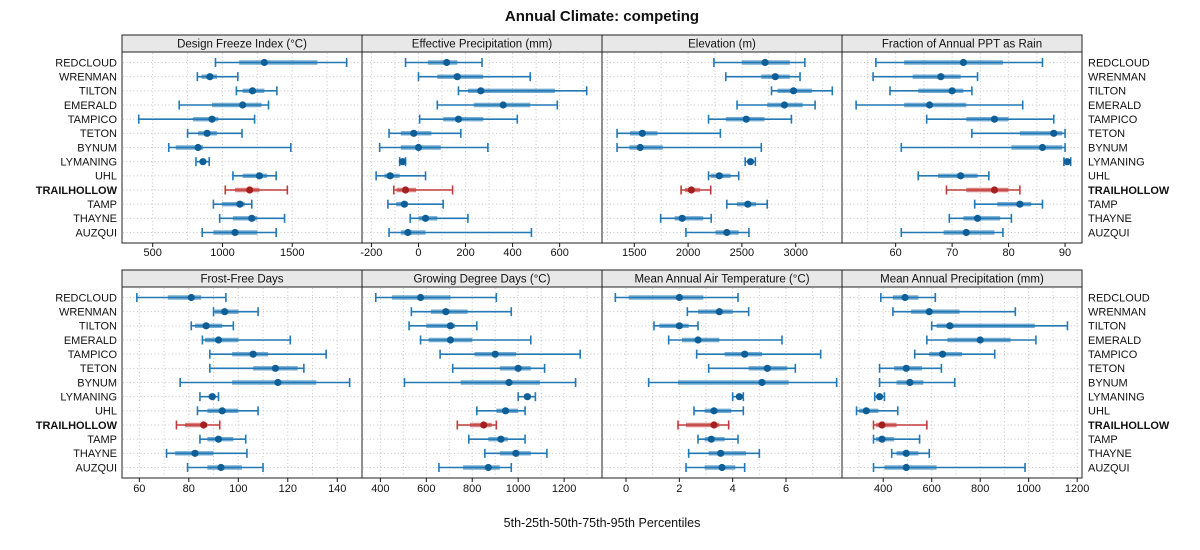  What do you see at coordinates (1113, 120) in the screenshot?
I see `station-label-right: TAMPICO` at bounding box center [1113, 120].